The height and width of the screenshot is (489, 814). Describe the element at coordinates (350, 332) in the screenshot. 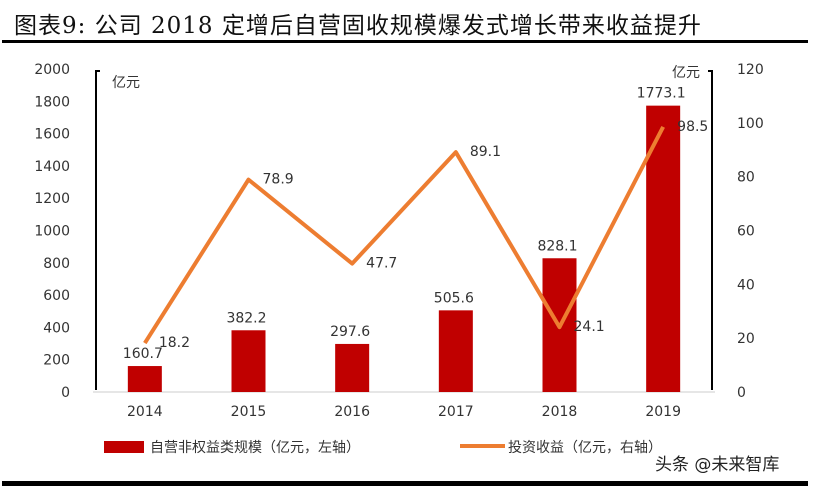

I see `bar-data-label: 297.6` at that location.